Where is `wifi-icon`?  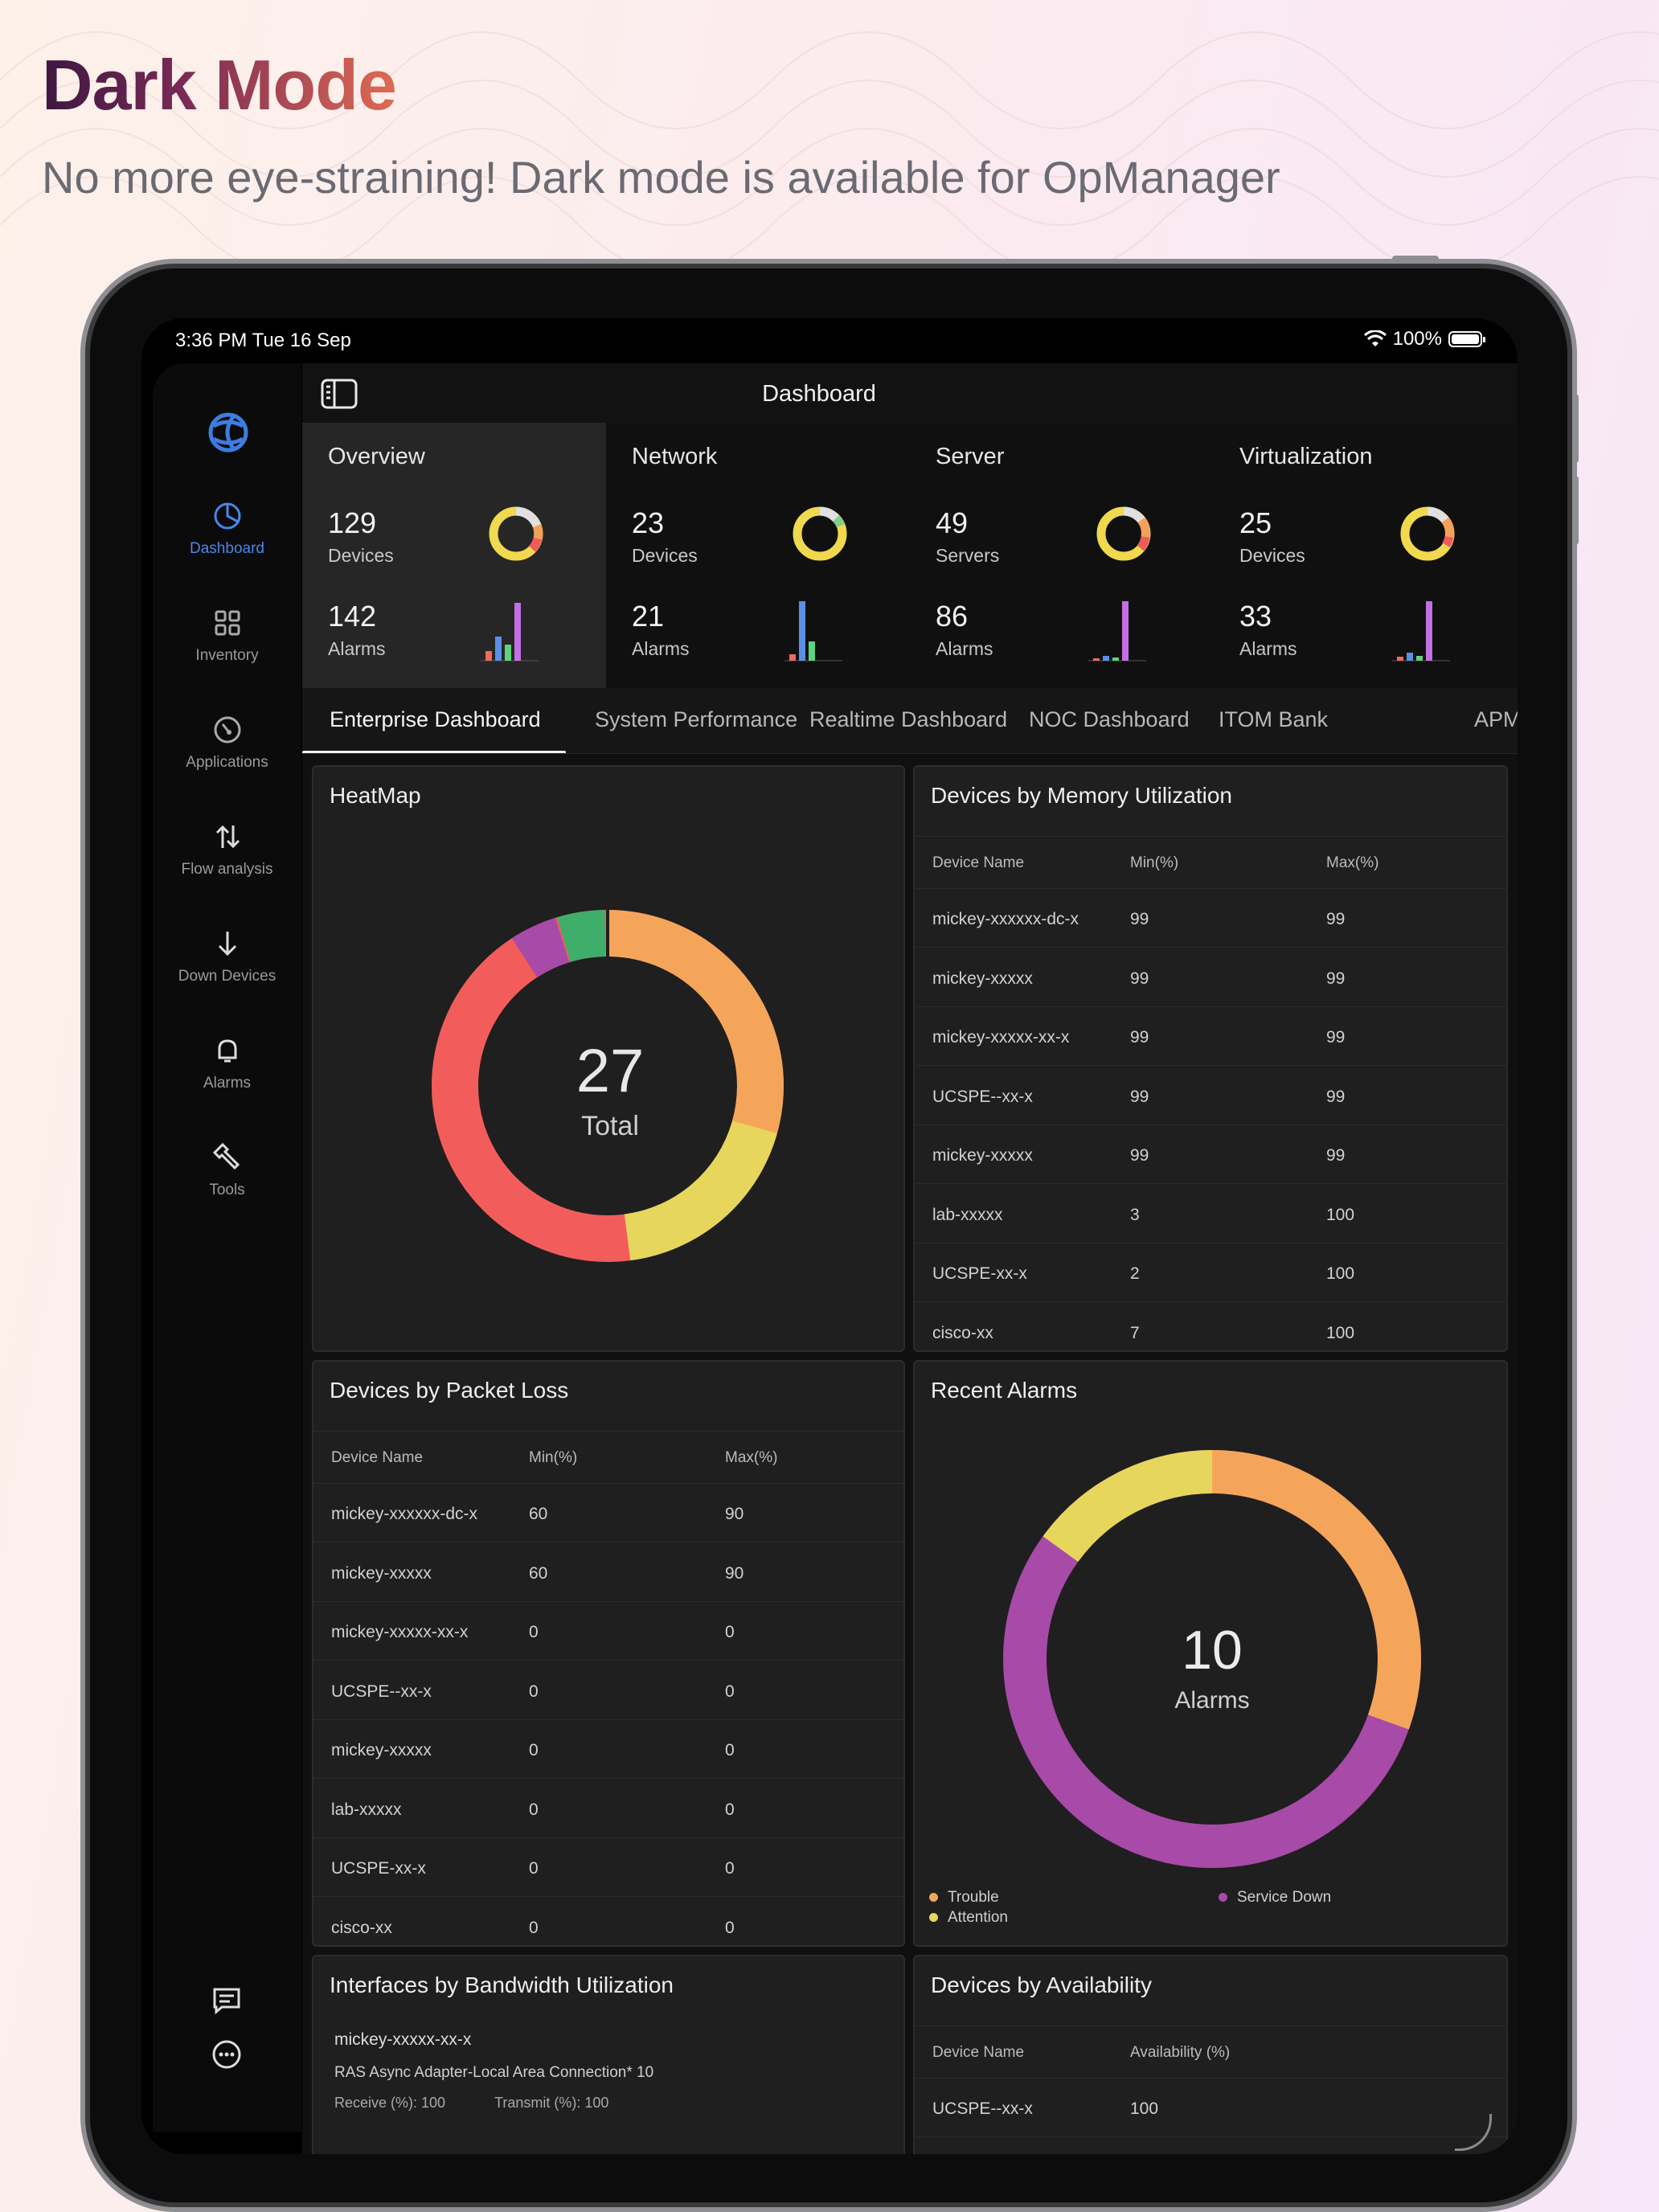
wifi-icon is located at coordinates (1375, 338).